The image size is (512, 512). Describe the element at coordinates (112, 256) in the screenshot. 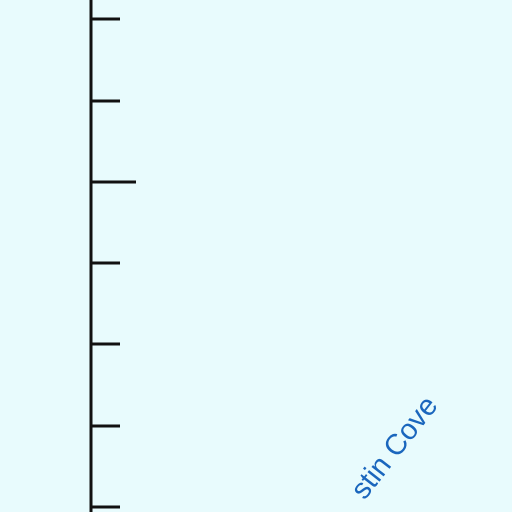

I see `scale-bar` at that location.